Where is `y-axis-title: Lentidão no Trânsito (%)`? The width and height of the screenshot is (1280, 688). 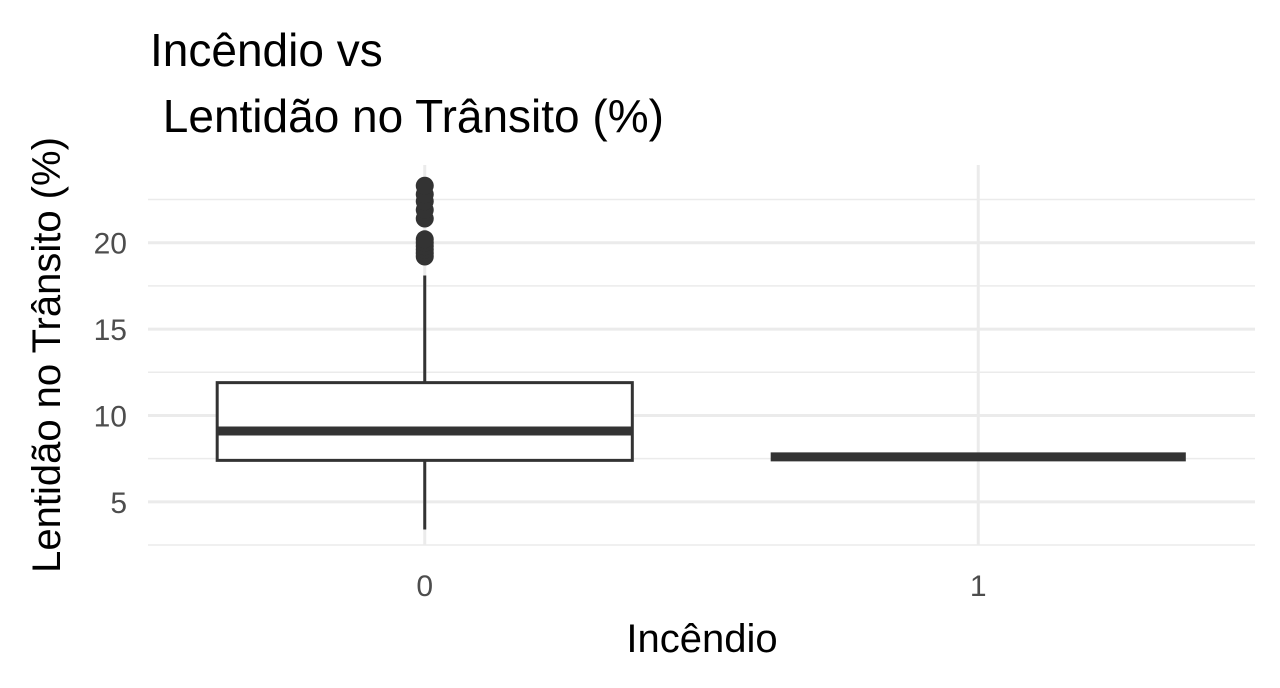
y-axis-title: Lentidão no Trânsito (%) is located at coordinates (47, 355).